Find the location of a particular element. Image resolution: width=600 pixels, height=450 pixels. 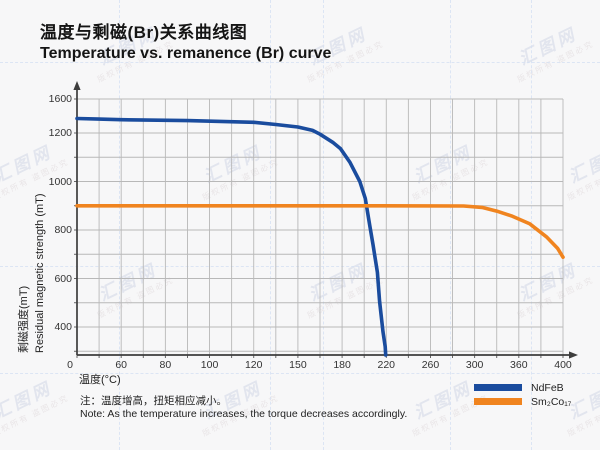

page-title-en: Temperature vs. remanence (Br) curve is located at coordinates (186, 53).